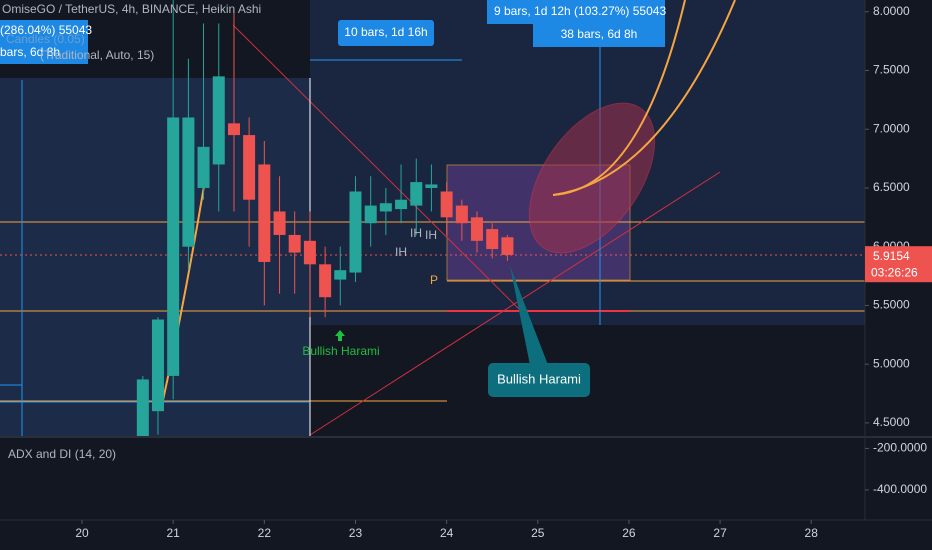  I want to click on x-tick-label: 20, so click(82, 533).